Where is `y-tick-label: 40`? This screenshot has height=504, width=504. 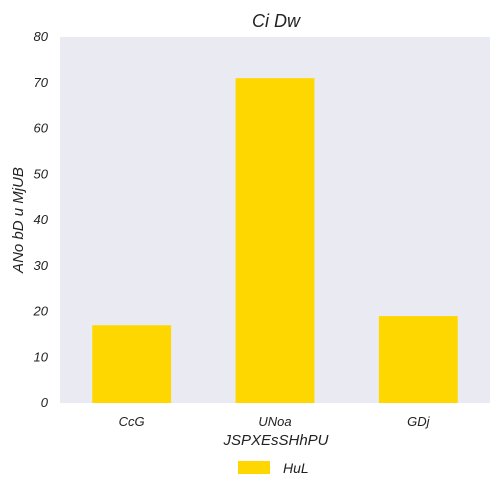
y-tick-label: 40 is located at coordinates (41, 219).